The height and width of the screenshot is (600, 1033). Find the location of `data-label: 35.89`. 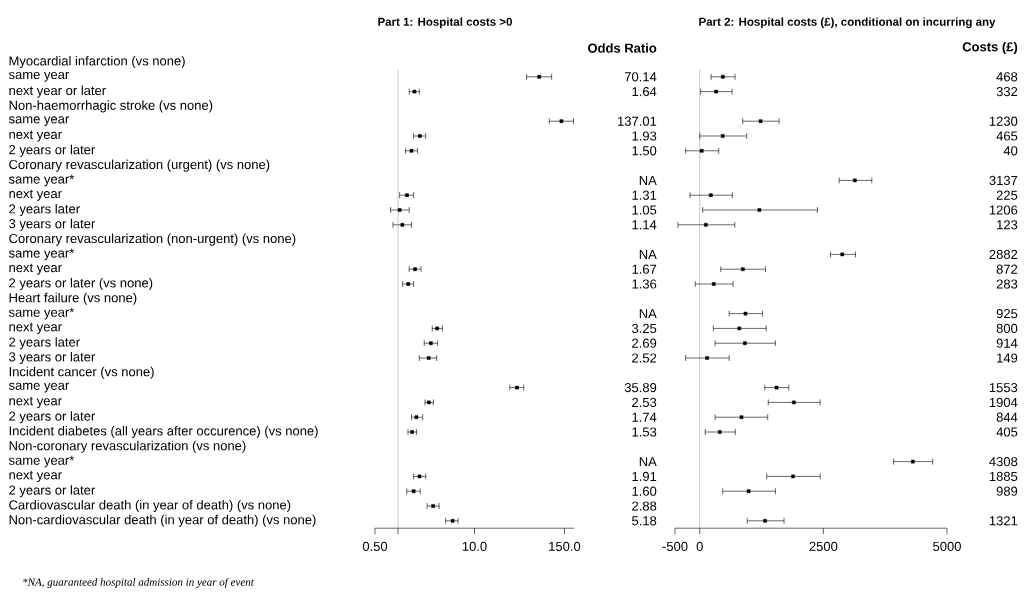

data-label: 35.89 is located at coordinates (640, 388).